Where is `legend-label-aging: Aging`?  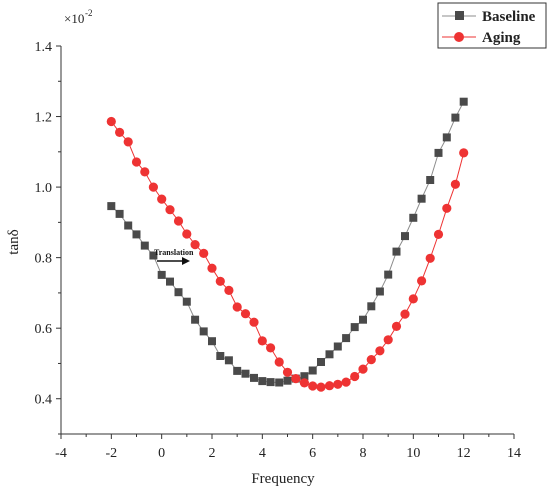
legend-label-aging: Aging is located at coordinates (501, 38).